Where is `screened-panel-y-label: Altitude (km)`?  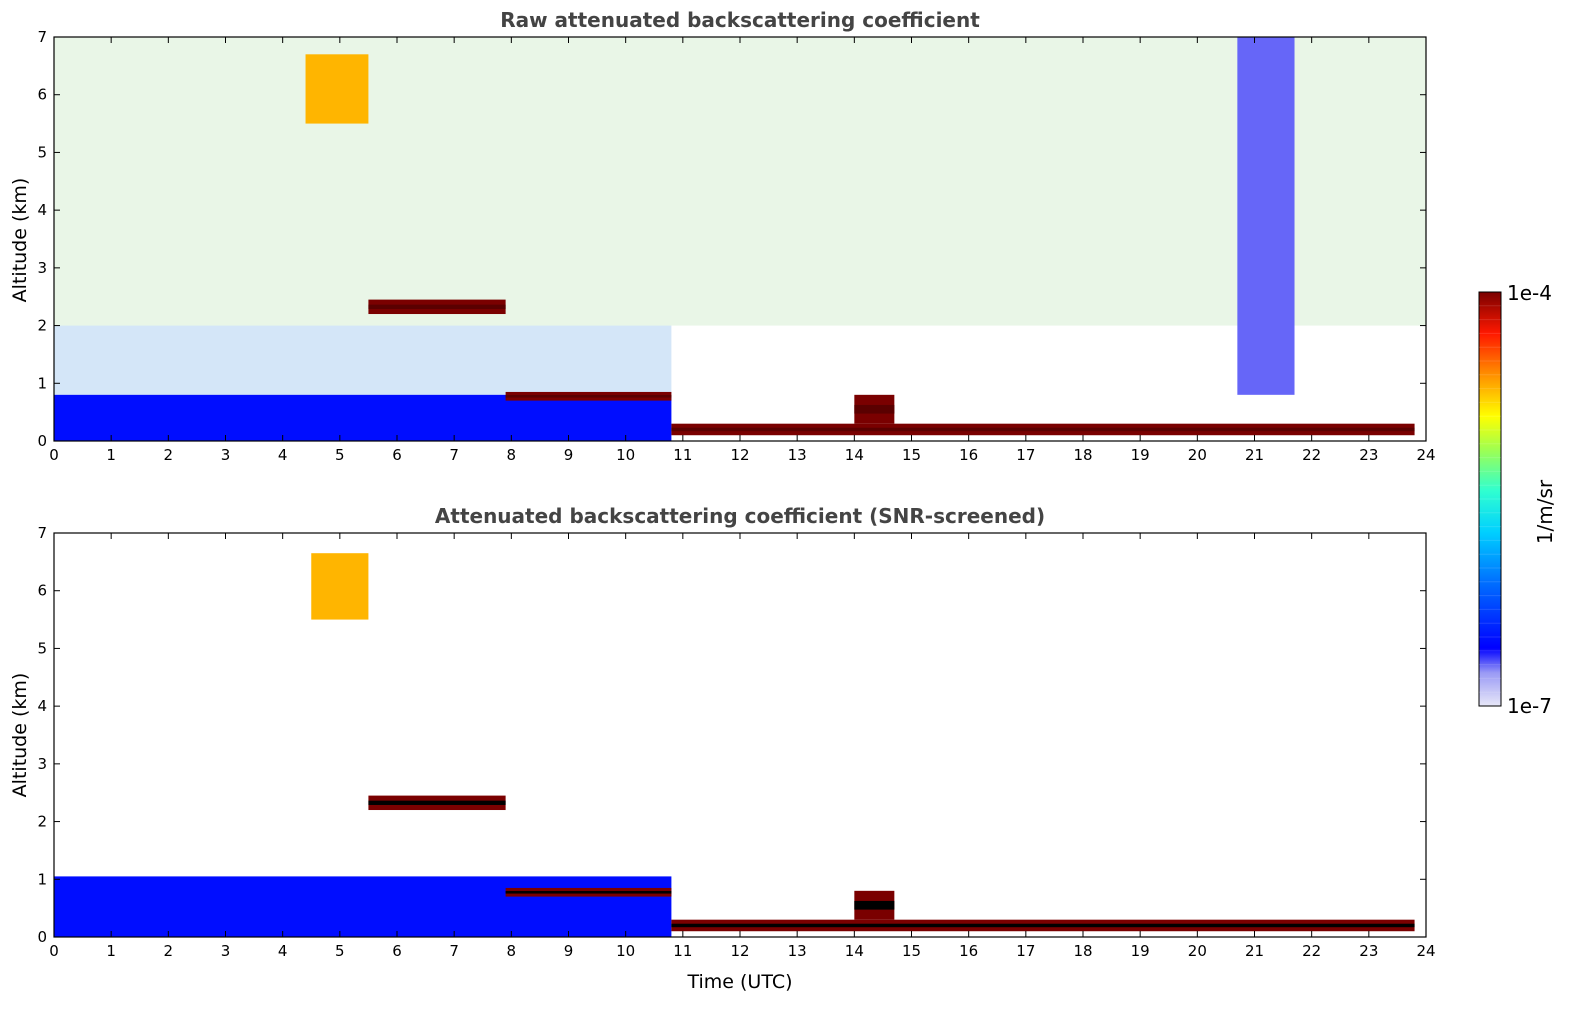
screened-panel-y-label: Altitude (km) is located at coordinates (20, 735).